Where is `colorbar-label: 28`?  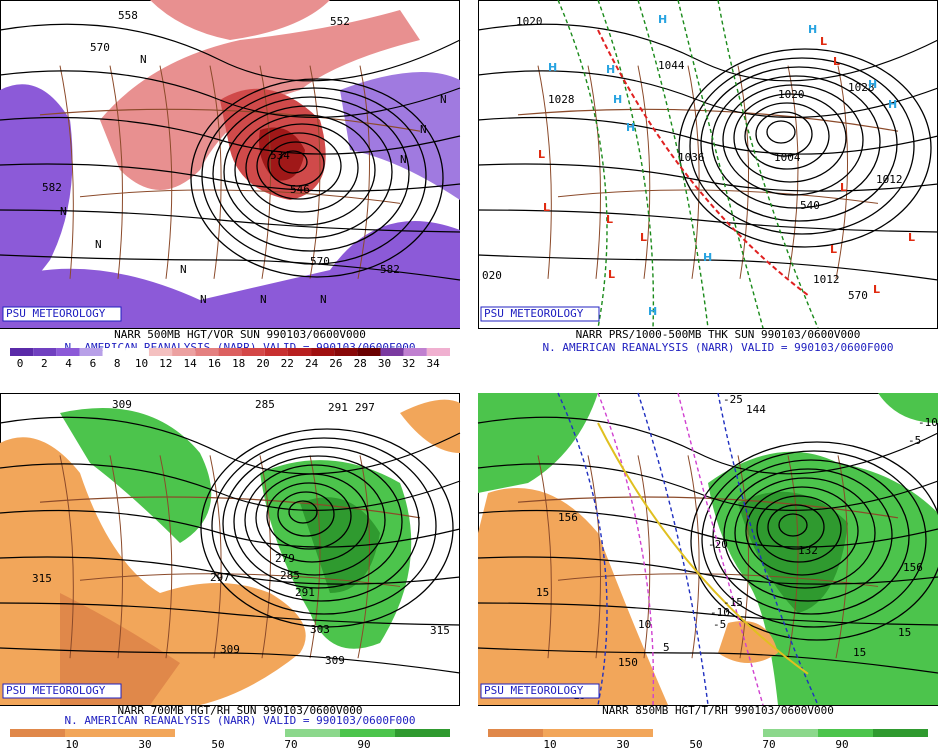
colorbar-label: 28 is located at coordinates (360, 363).